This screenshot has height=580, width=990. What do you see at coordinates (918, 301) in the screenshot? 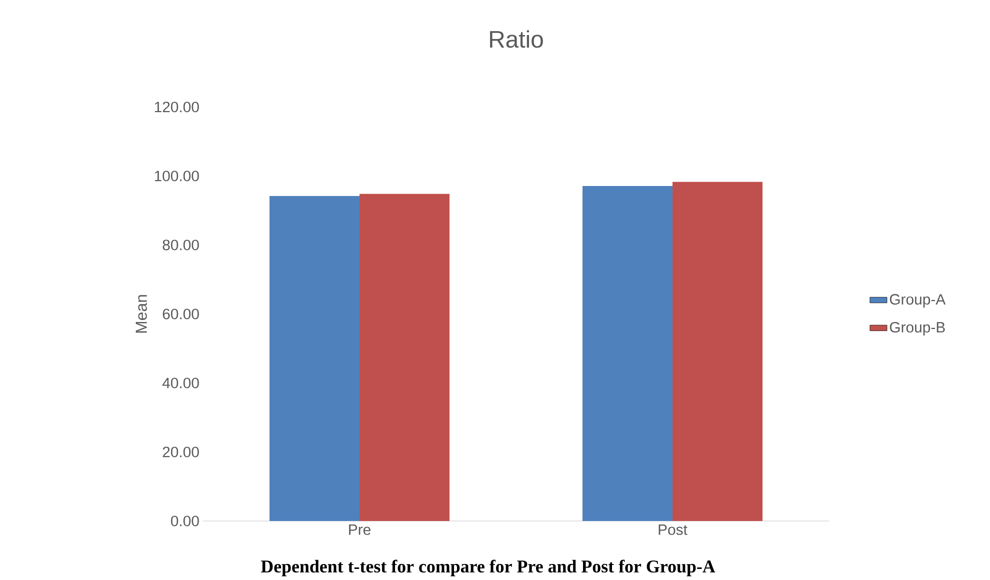
I see `legend-label: Group-A` at bounding box center [918, 301].